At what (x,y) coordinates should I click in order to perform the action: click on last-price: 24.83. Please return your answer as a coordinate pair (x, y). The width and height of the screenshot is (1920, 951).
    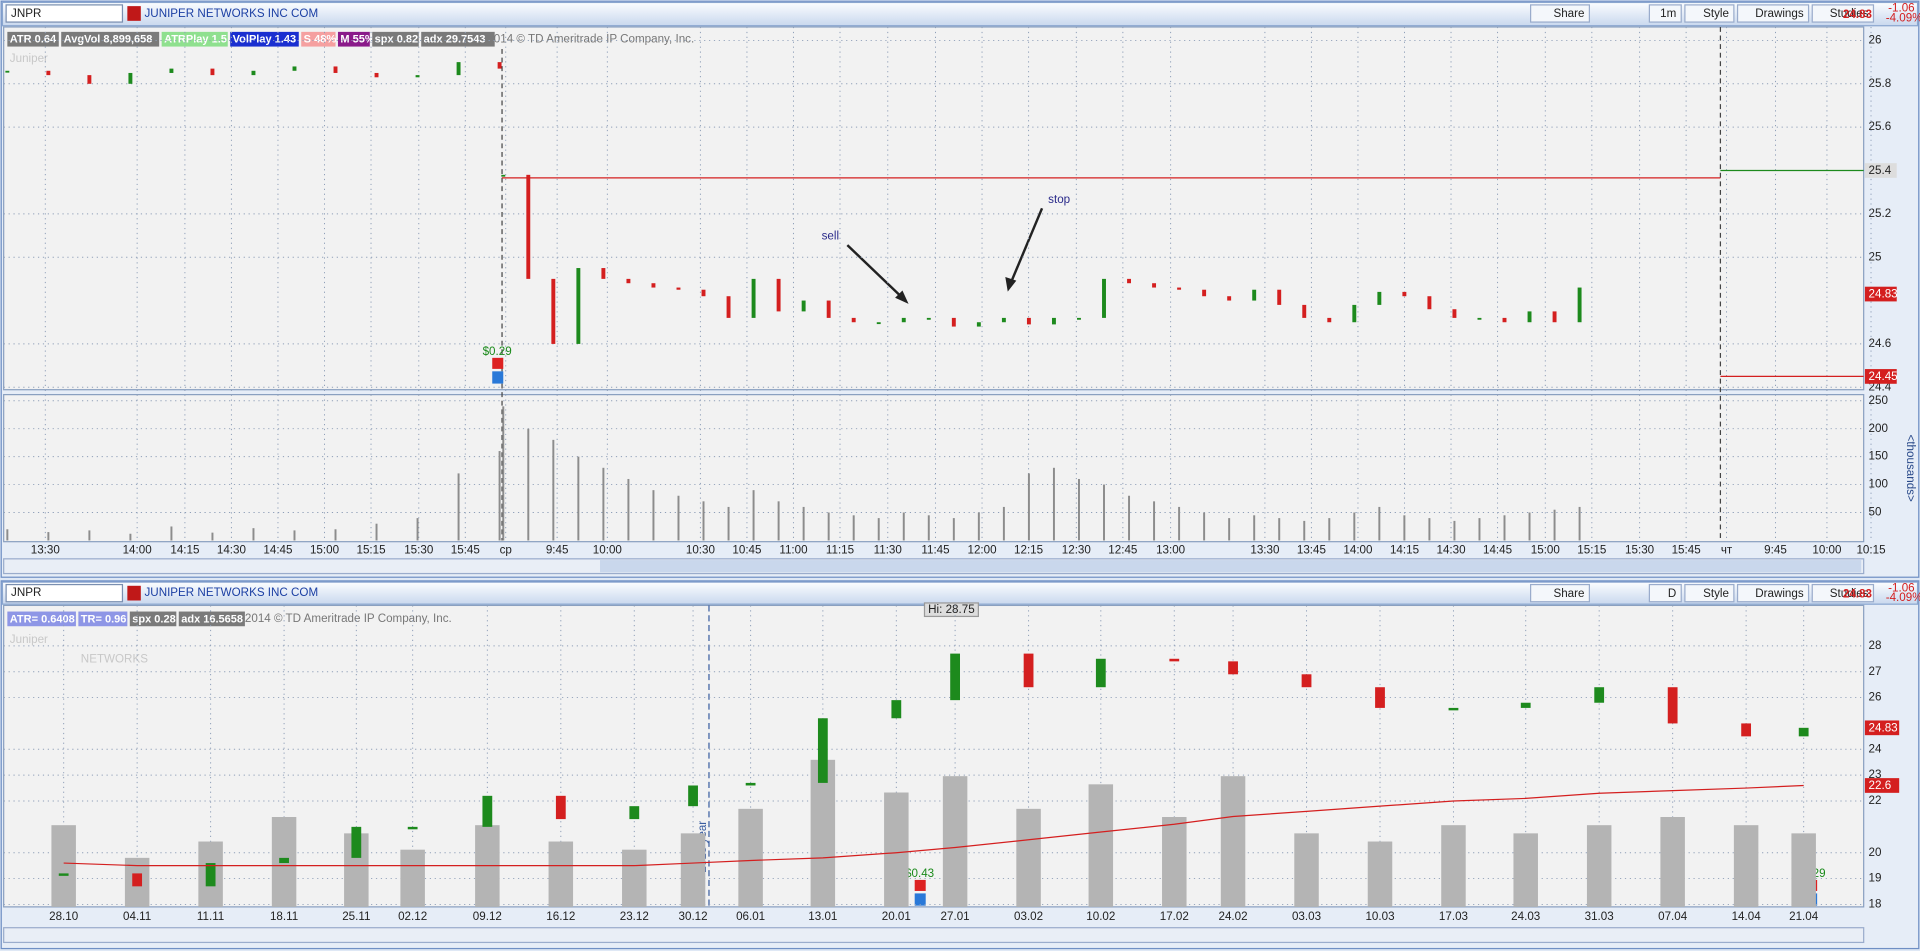
    Looking at the image, I should click on (1858, 14).